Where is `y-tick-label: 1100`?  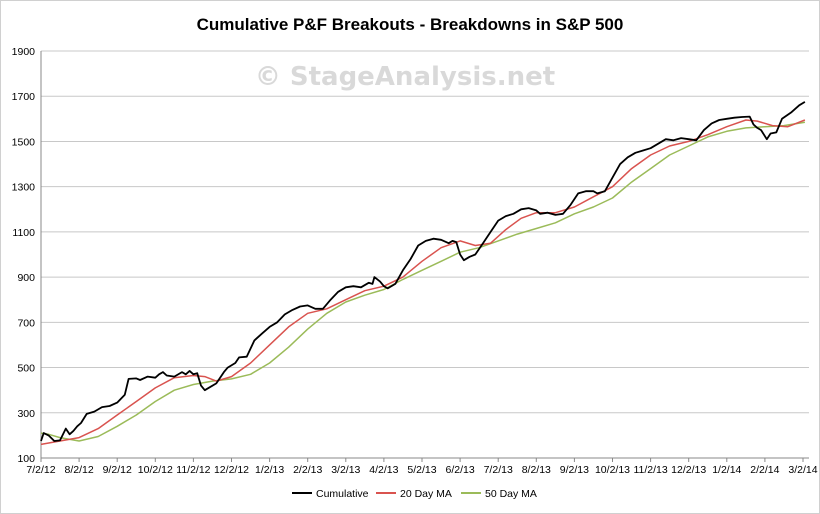
y-tick-label: 1100 is located at coordinates (23, 233).